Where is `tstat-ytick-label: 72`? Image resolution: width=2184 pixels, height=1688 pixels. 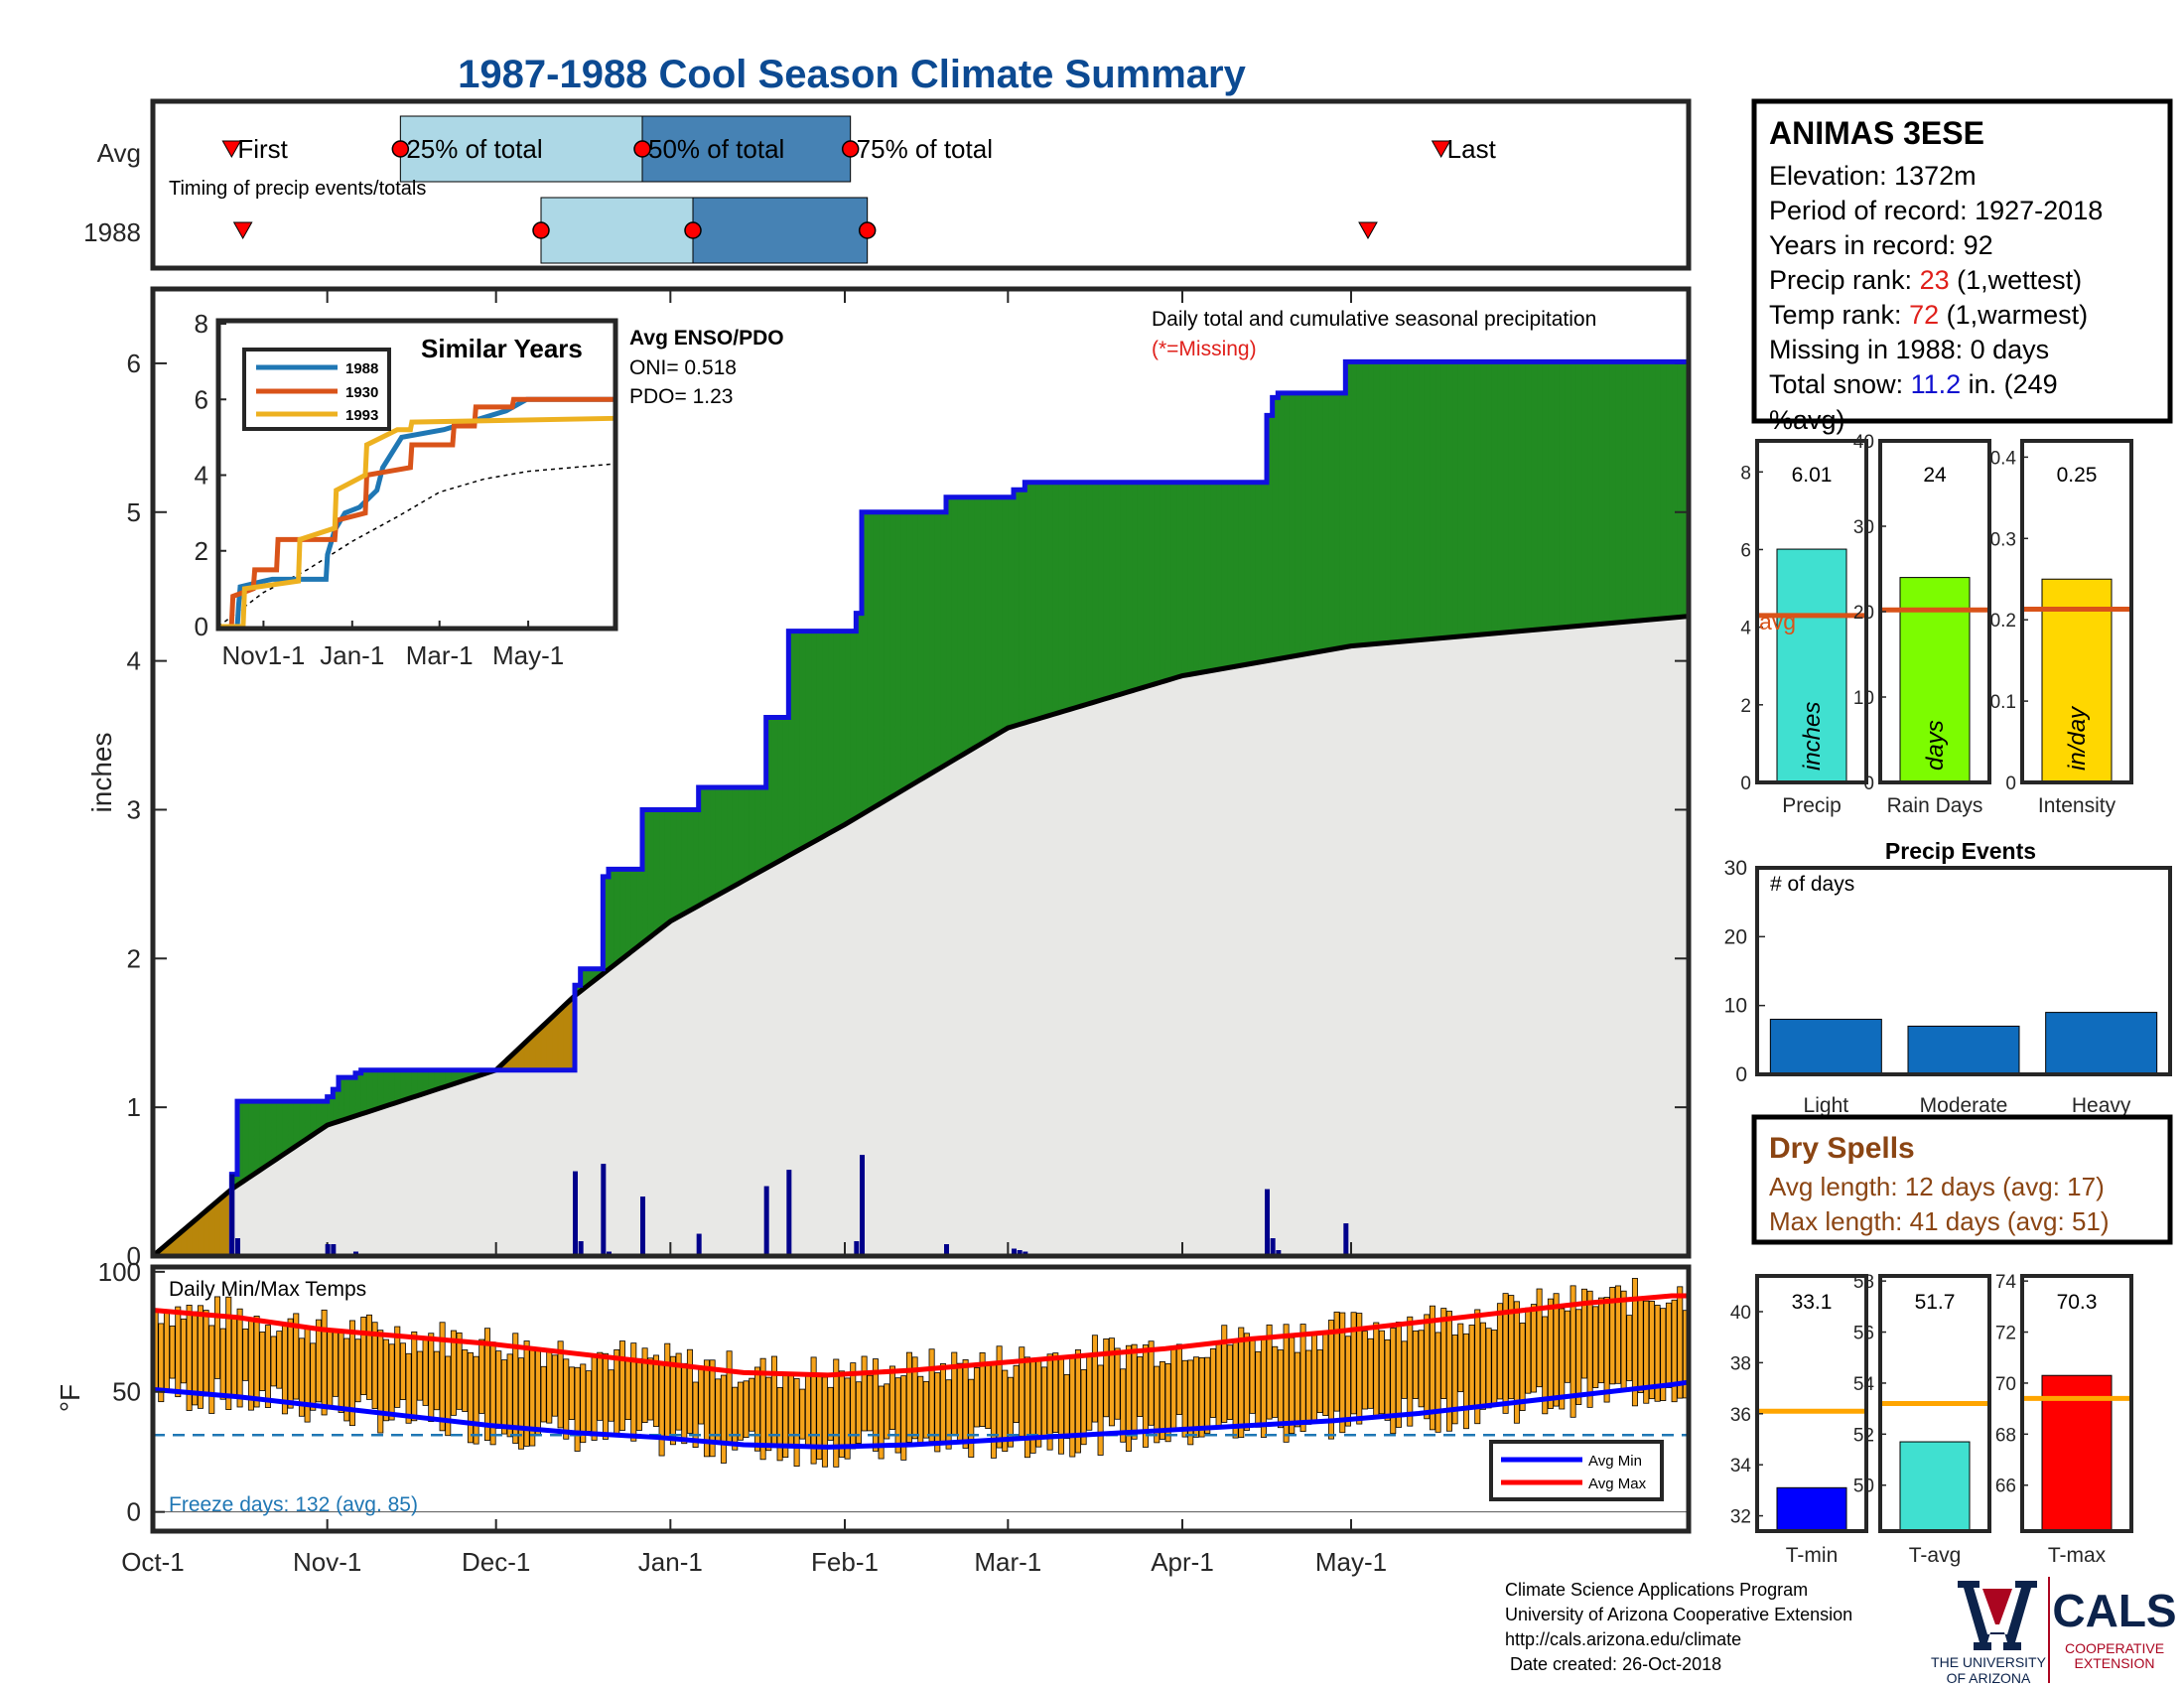 tstat-ytick-label: 72 is located at coordinates (2005, 1334).